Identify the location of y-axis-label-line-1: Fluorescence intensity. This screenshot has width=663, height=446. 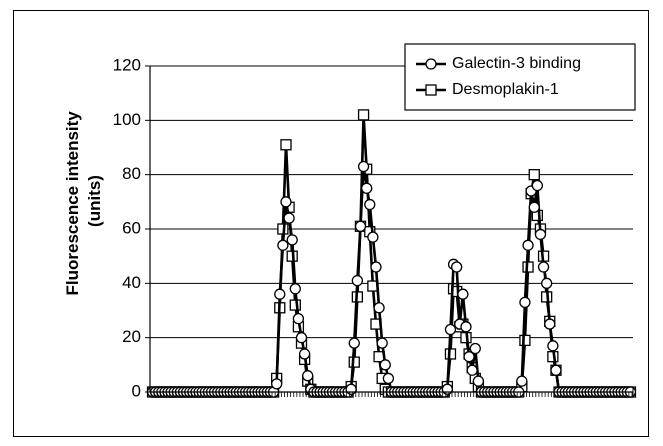
(72, 203).